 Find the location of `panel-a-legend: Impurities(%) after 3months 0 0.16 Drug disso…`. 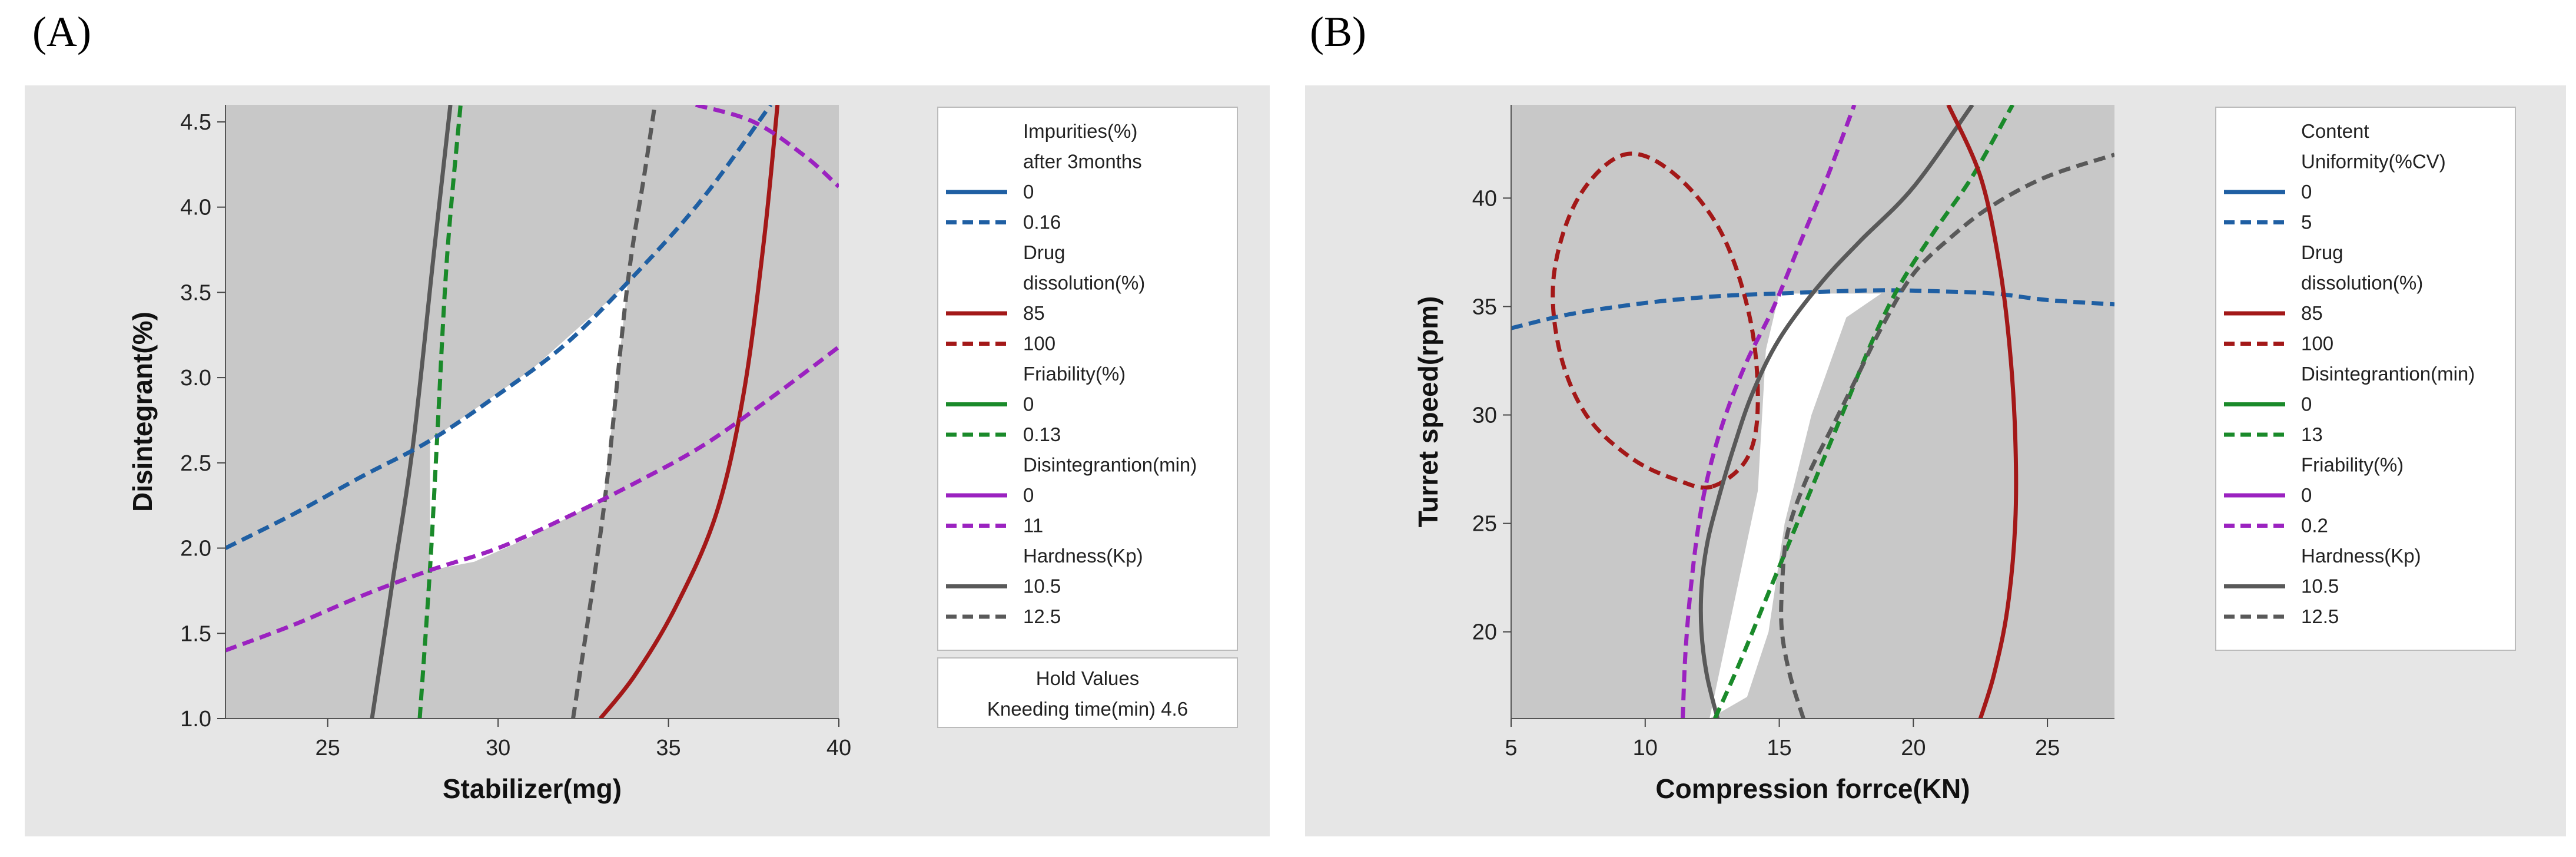

panel-a-legend: Impurities(%) after 3months 0 0.16 Drug disso… is located at coordinates (1087, 417).